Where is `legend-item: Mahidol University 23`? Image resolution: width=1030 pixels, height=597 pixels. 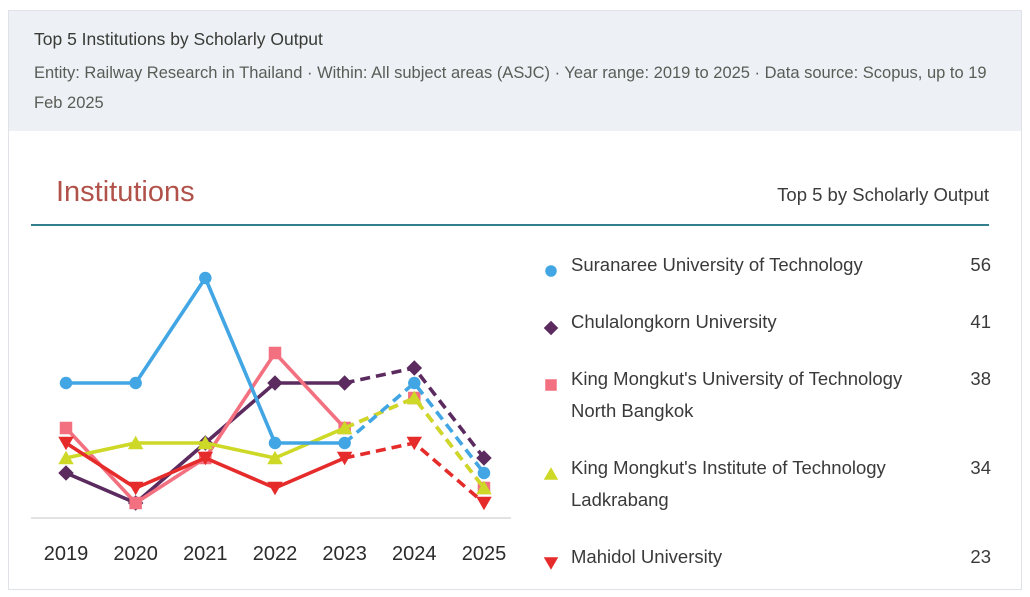
legend-item: Mahidol University 23 is located at coordinates (767, 557).